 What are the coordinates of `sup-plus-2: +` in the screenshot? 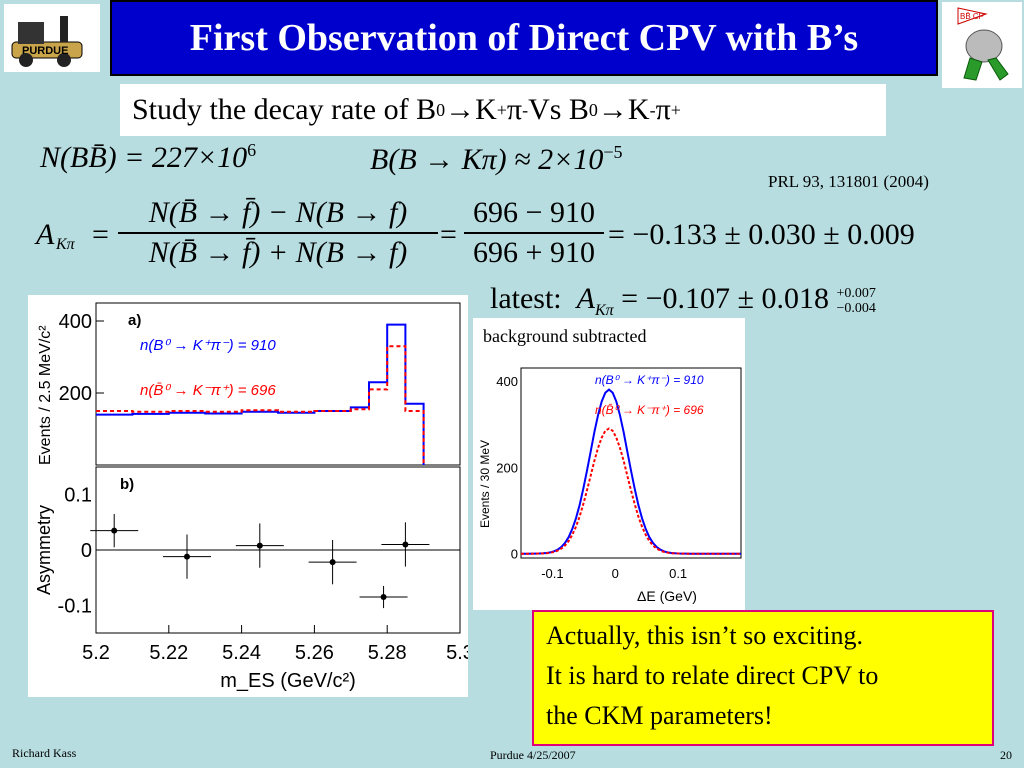 It's located at (675, 109).